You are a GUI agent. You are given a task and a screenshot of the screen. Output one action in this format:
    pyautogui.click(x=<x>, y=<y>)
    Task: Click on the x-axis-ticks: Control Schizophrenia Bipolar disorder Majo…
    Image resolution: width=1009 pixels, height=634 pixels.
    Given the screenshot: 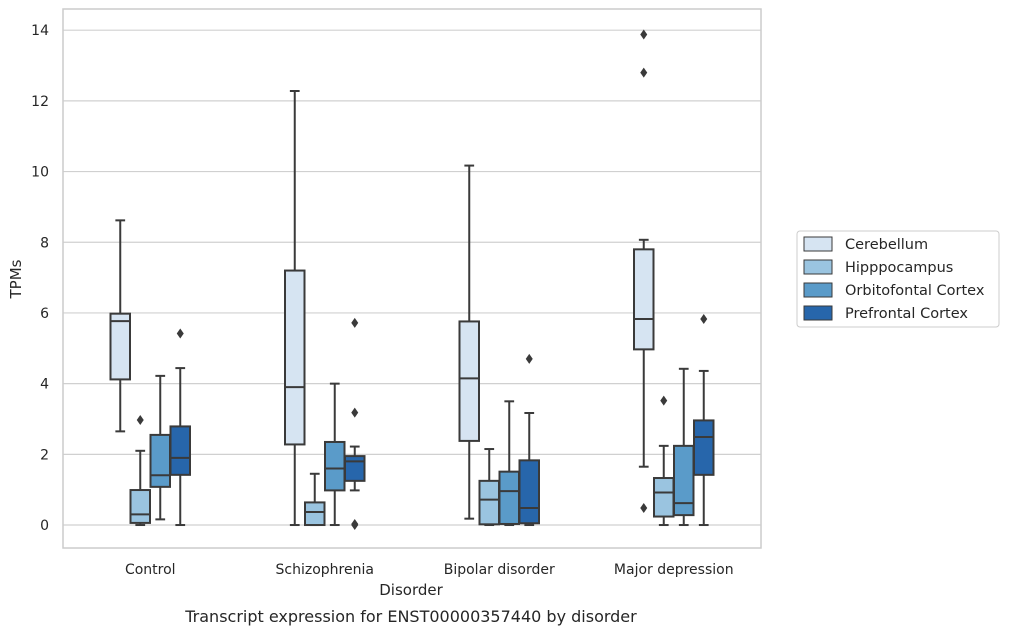 What is the action you would take?
    pyautogui.click(x=429, y=570)
    